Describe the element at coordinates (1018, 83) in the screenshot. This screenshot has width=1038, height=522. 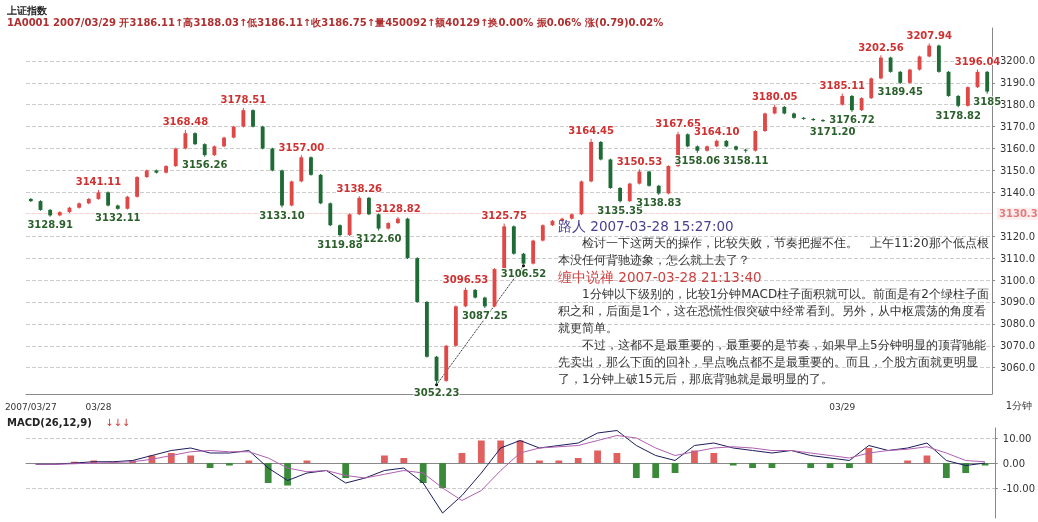
I see `y-tick-label: 3190.0` at that location.